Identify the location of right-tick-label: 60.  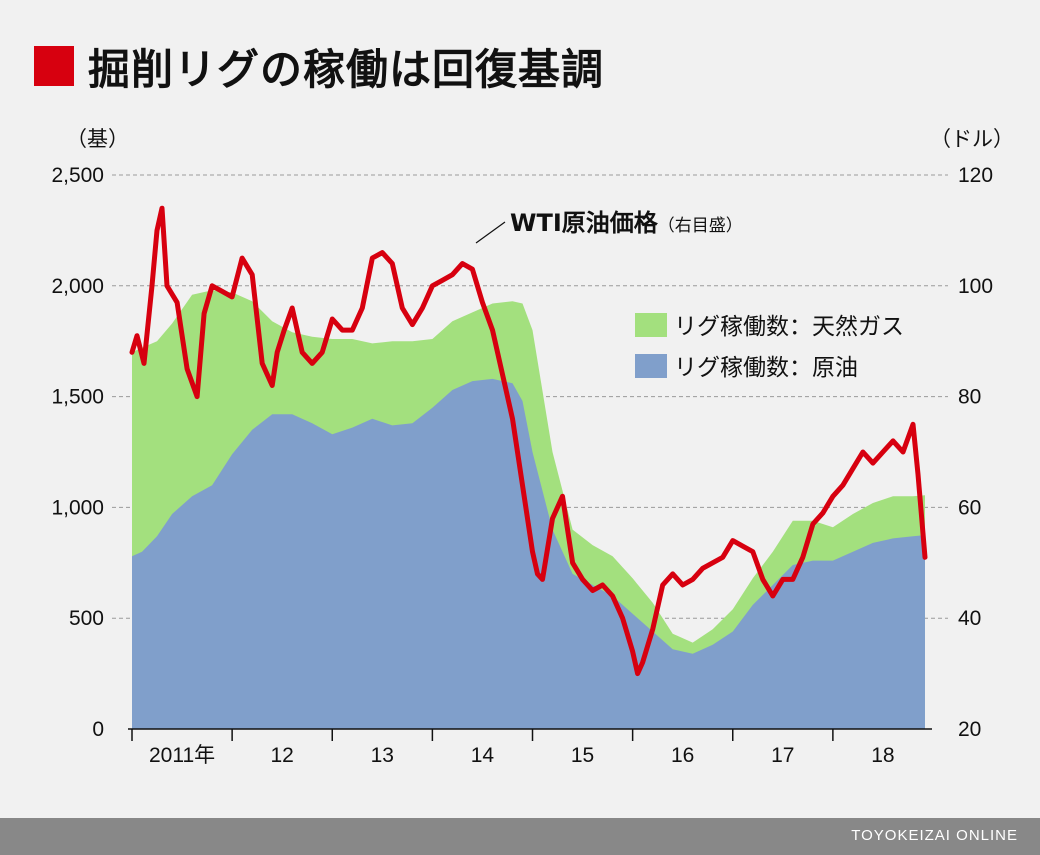
(969, 507).